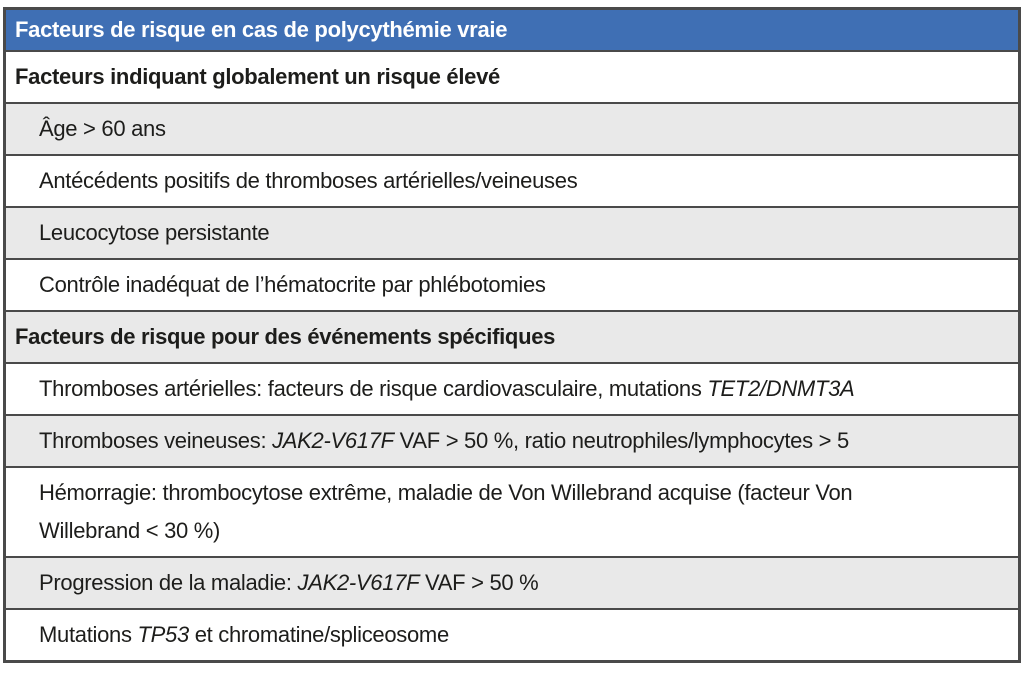  What do you see at coordinates (163, 634) in the screenshot?
I see `gene-name-italic: TP53` at bounding box center [163, 634].